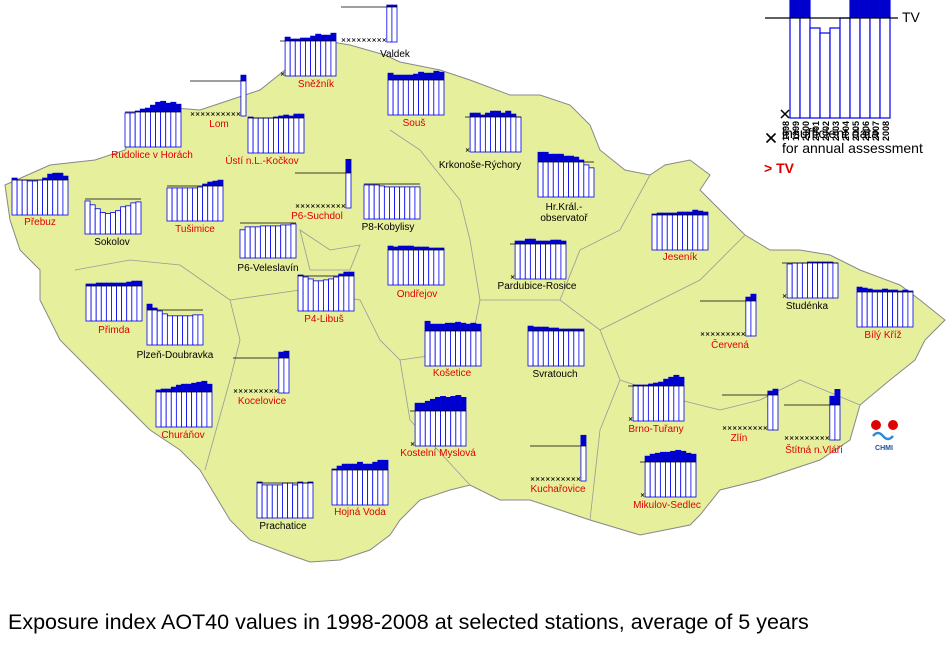 The height and width of the screenshot is (647, 950). I want to click on chmi-logo: CHMI, so click(884, 436).